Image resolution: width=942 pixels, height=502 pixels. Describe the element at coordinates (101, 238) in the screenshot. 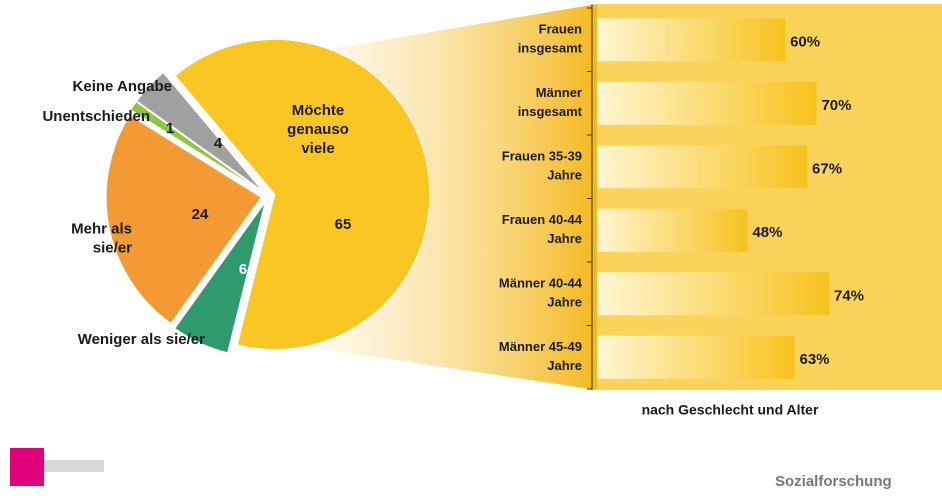

I see `slice-label: Mehr als sie/er` at that location.